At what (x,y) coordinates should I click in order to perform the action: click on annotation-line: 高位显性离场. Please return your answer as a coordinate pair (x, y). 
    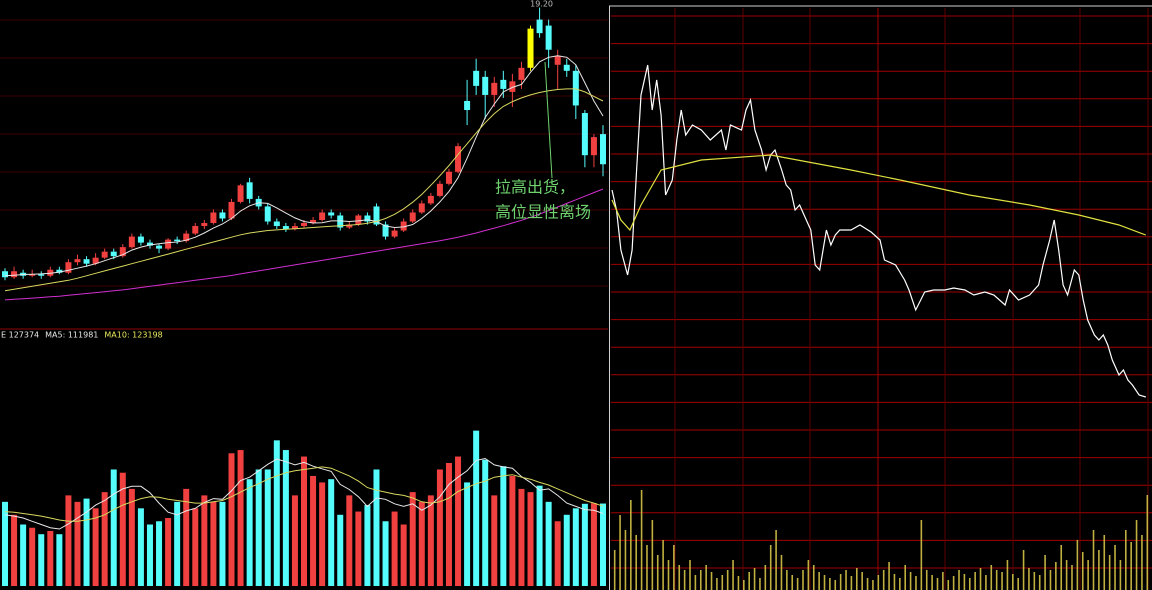
    Looking at the image, I should click on (543, 212).